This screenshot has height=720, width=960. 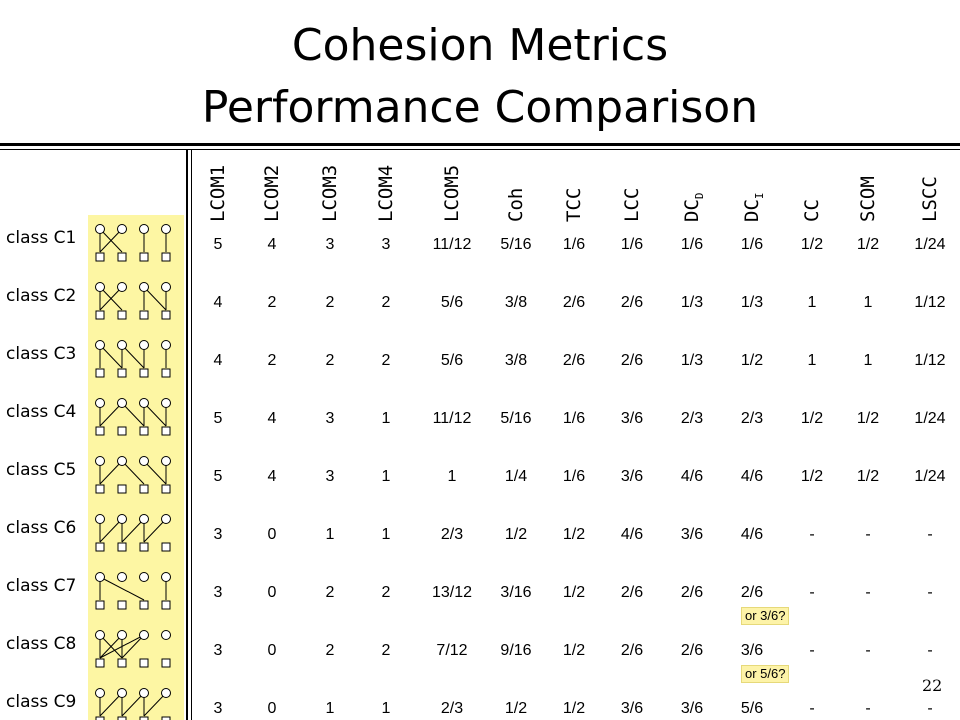 I want to click on column-header-text: CC, so click(x=812, y=210).